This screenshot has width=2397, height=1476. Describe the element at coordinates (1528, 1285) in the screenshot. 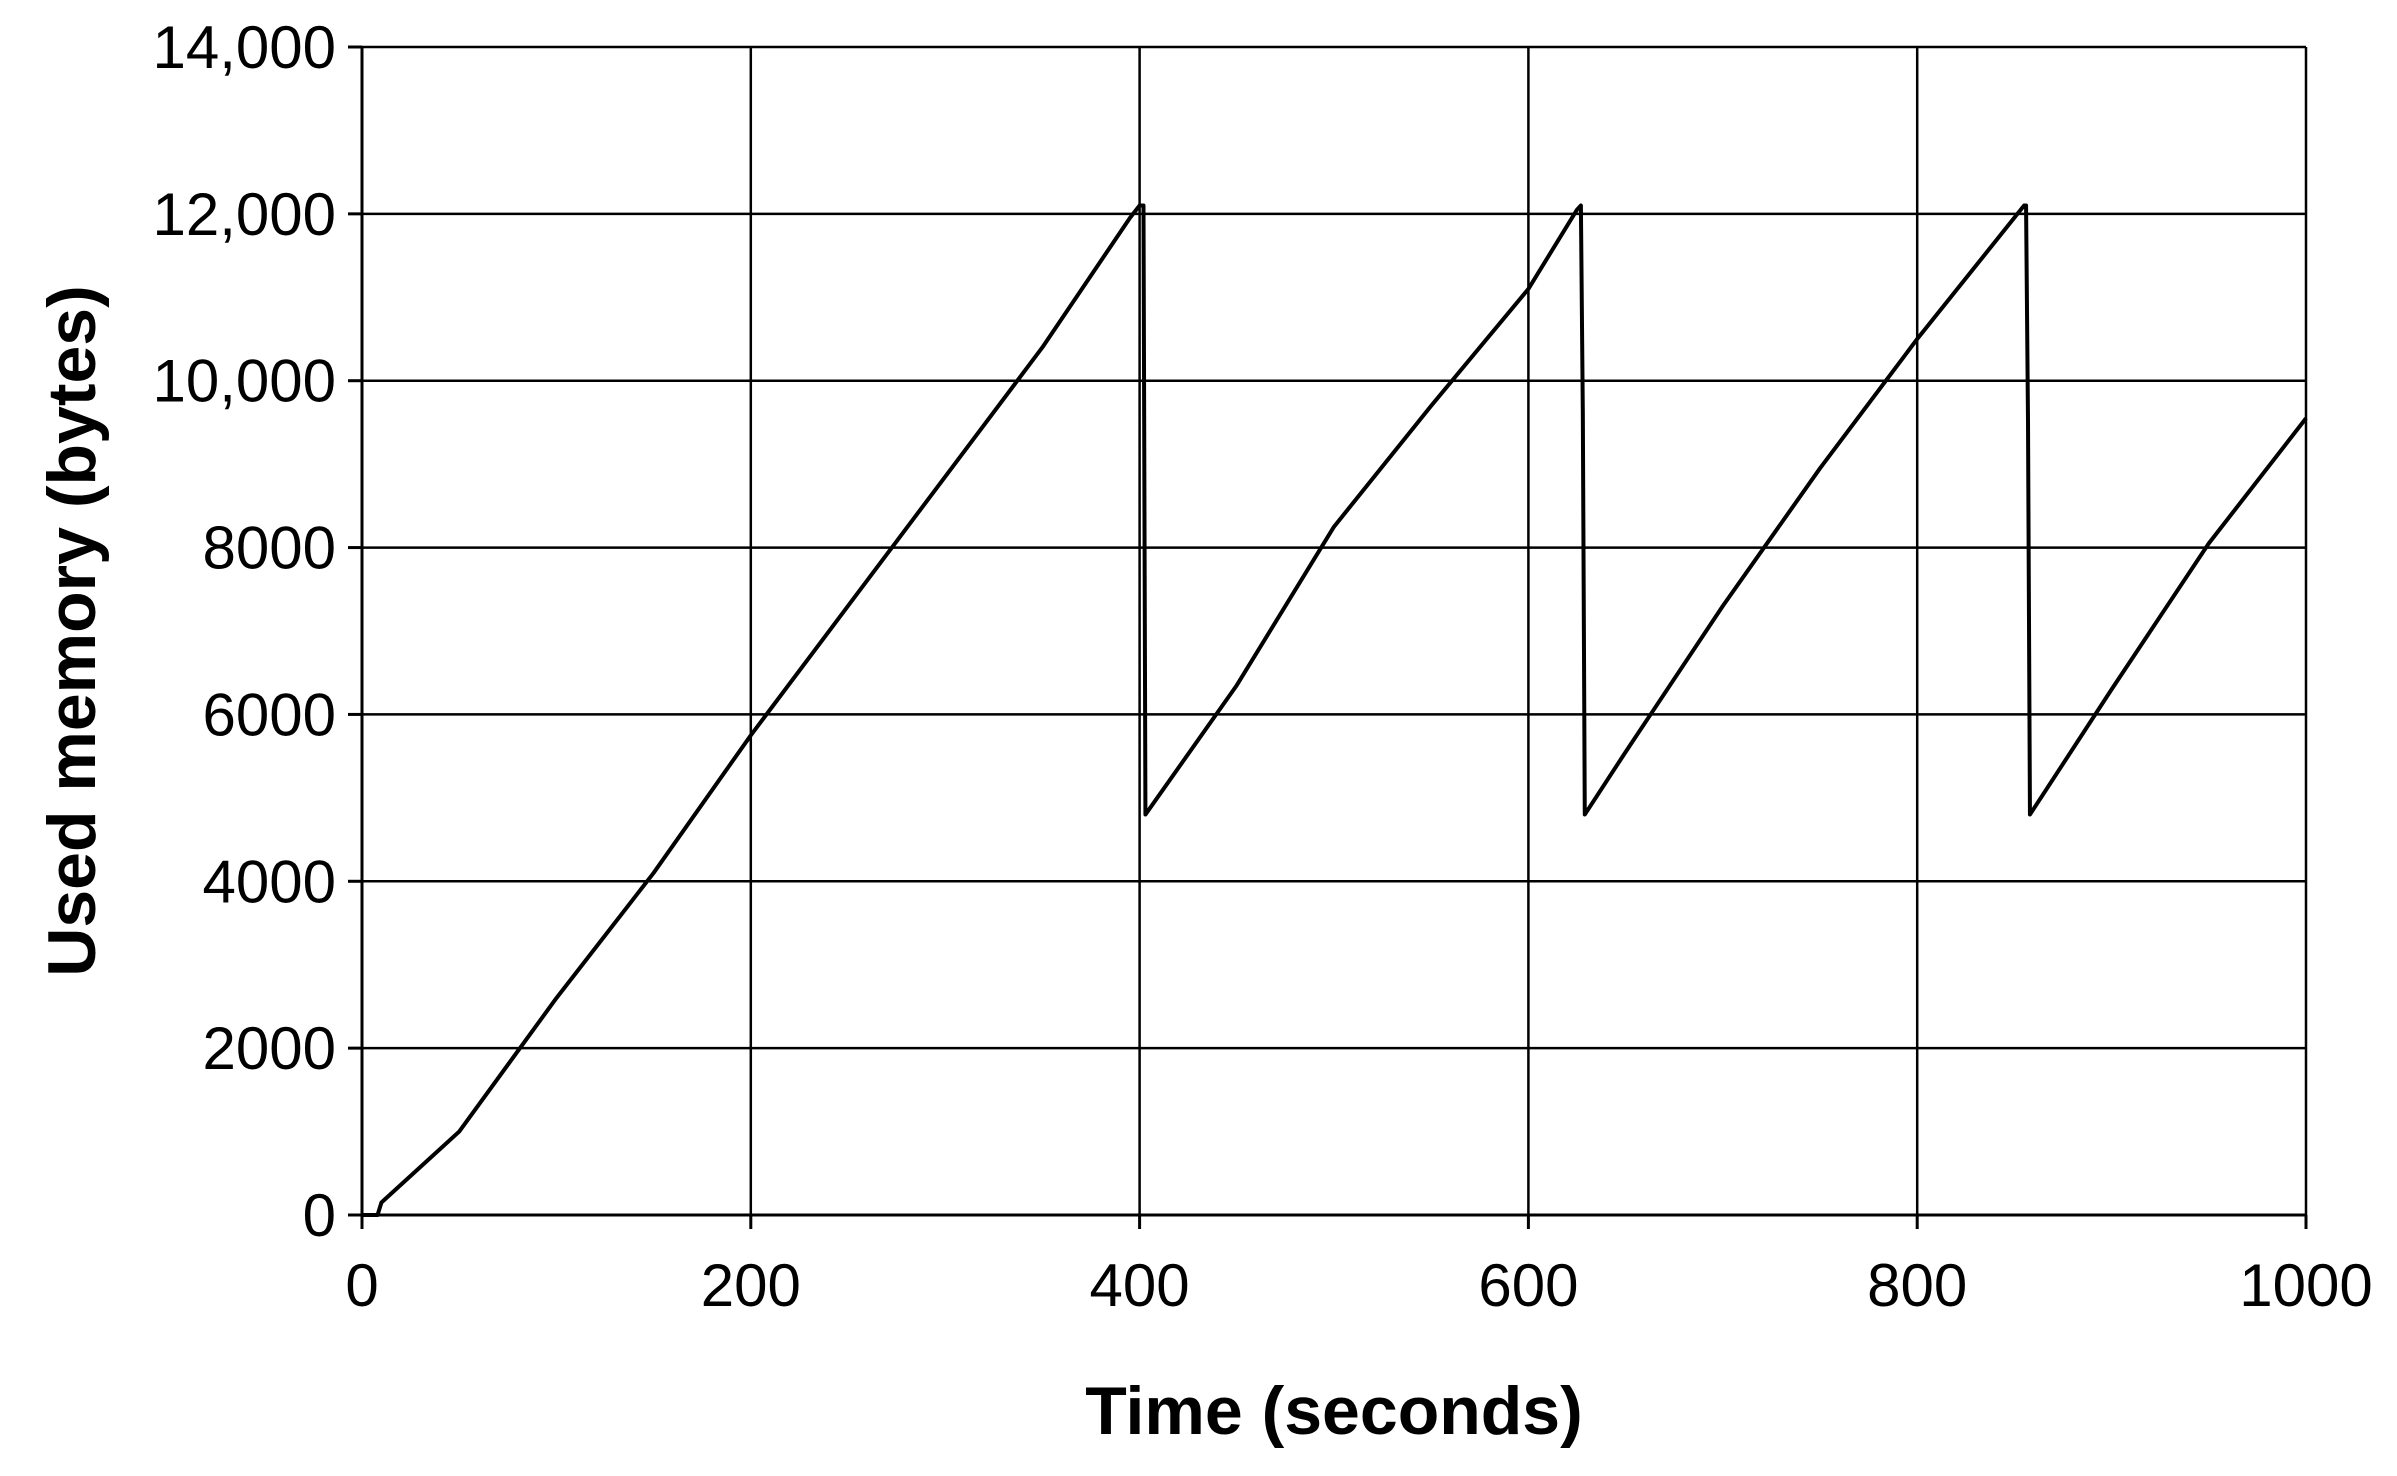

I see `x-tick-label: 600` at that location.